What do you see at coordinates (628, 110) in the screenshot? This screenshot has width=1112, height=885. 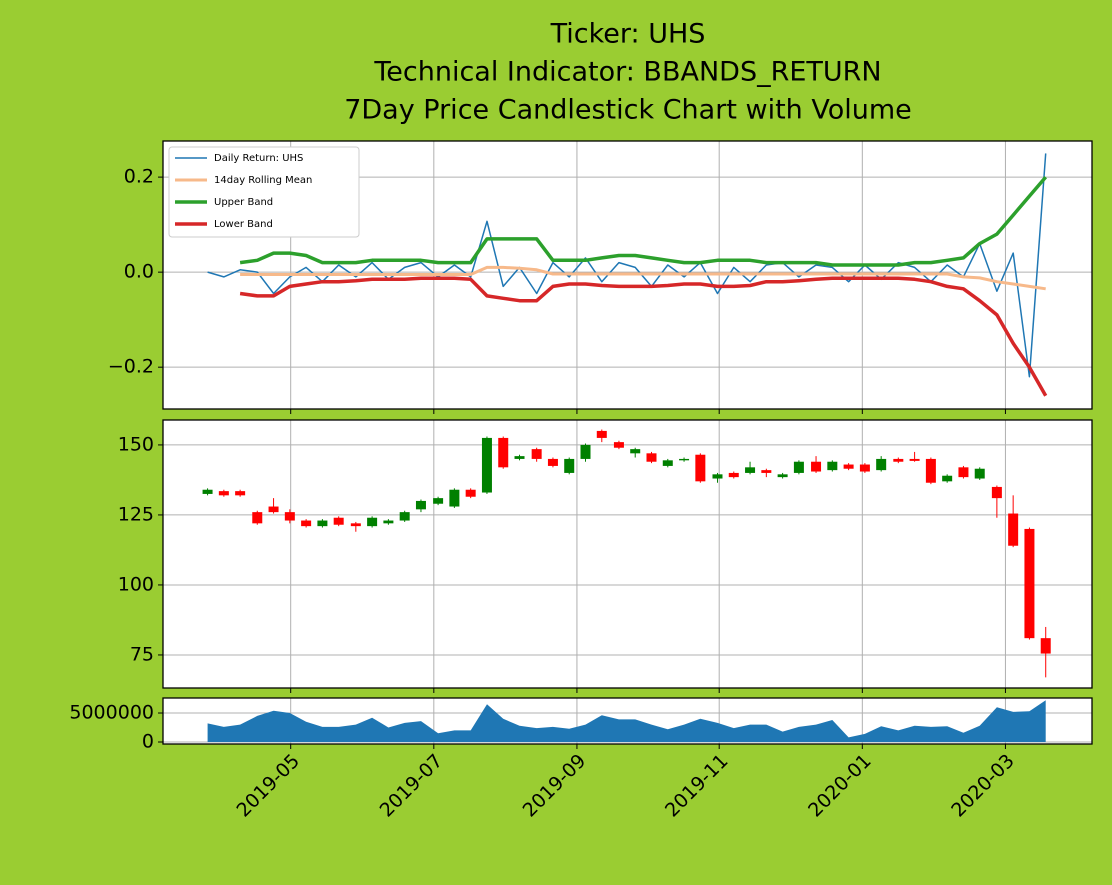 I see `chart-title: 7Day Price Candlestick Chart with Volume` at bounding box center [628, 110].